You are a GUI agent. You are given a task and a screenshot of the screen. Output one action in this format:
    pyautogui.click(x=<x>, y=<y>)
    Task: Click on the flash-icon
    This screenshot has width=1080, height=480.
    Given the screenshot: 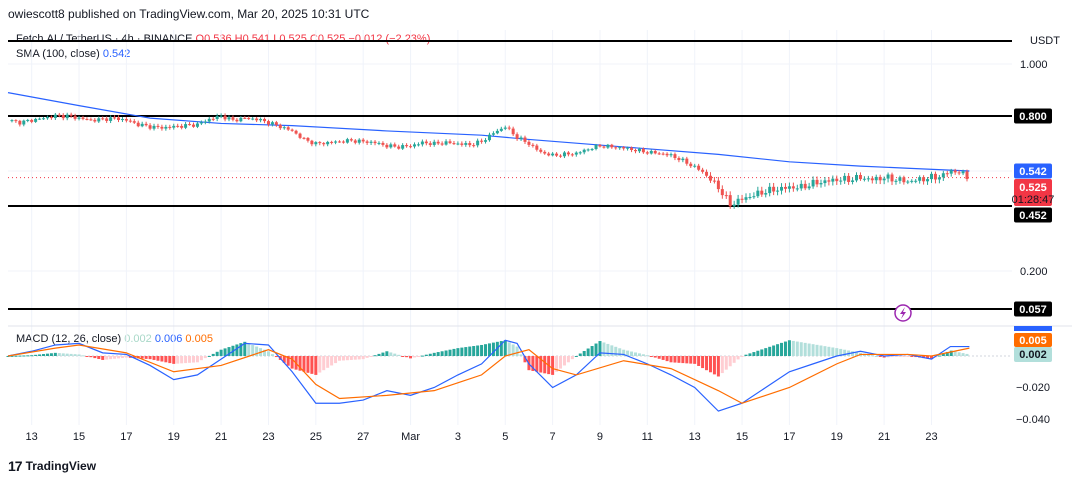 What is the action you would take?
    pyautogui.click(x=903, y=313)
    